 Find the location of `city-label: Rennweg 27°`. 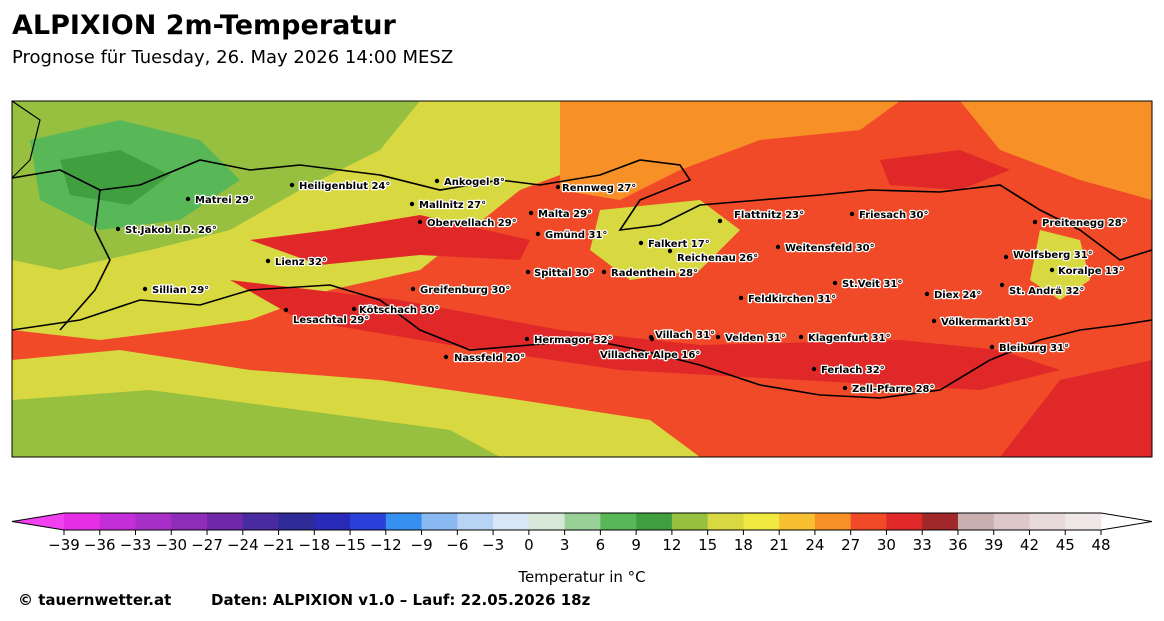

city-label: Rennweg 27° is located at coordinates (599, 188).